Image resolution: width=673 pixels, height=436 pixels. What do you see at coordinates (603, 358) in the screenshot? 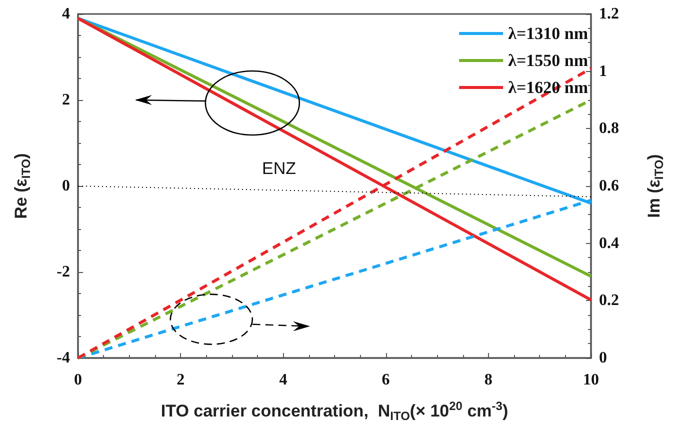
I see `y2-tick-label: 0` at bounding box center [603, 358].